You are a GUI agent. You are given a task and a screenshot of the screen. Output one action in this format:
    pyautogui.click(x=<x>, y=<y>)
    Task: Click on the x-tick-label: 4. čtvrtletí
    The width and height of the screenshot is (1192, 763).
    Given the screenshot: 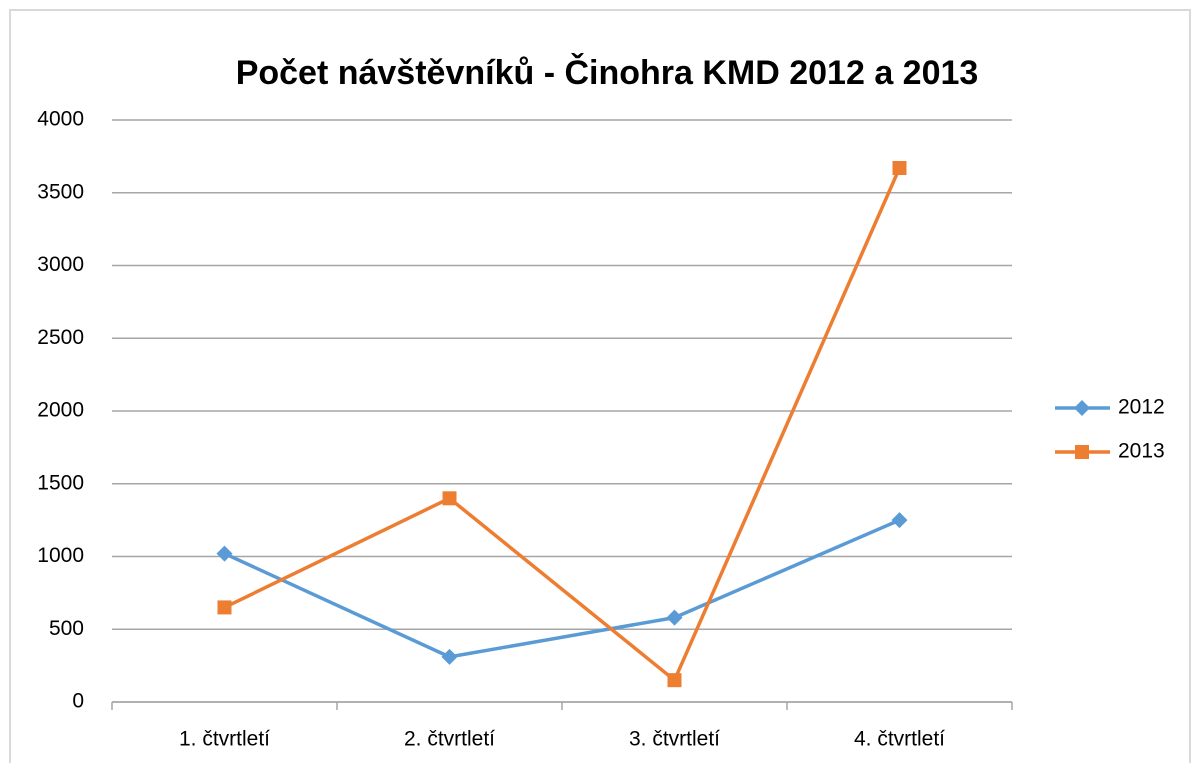 What is the action you would take?
    pyautogui.click(x=899, y=739)
    